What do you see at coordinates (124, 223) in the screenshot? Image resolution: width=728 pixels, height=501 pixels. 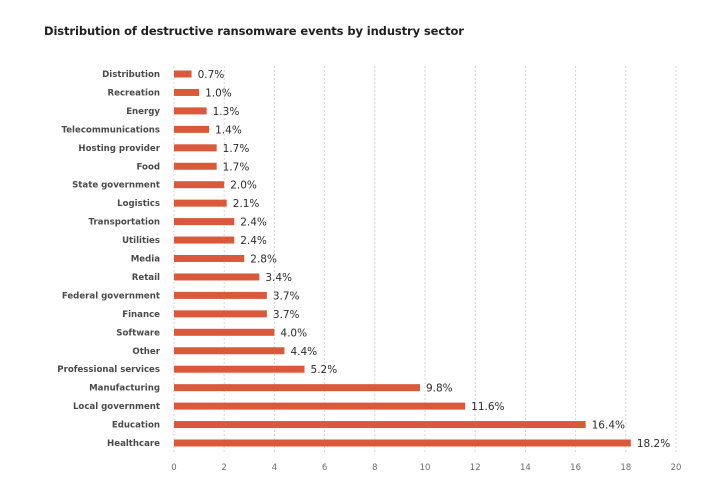 I see `category-label: Transportation` at bounding box center [124, 223].